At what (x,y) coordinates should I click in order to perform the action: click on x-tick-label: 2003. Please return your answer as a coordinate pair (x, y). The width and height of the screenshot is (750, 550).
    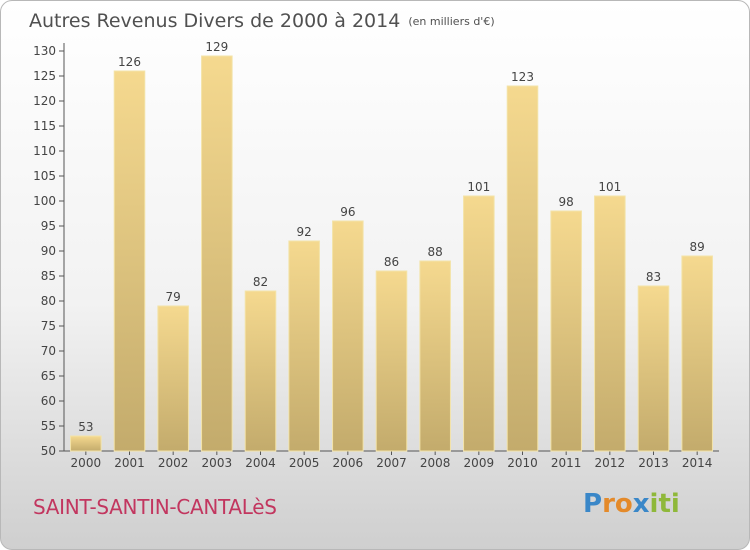
    Looking at the image, I should click on (217, 463).